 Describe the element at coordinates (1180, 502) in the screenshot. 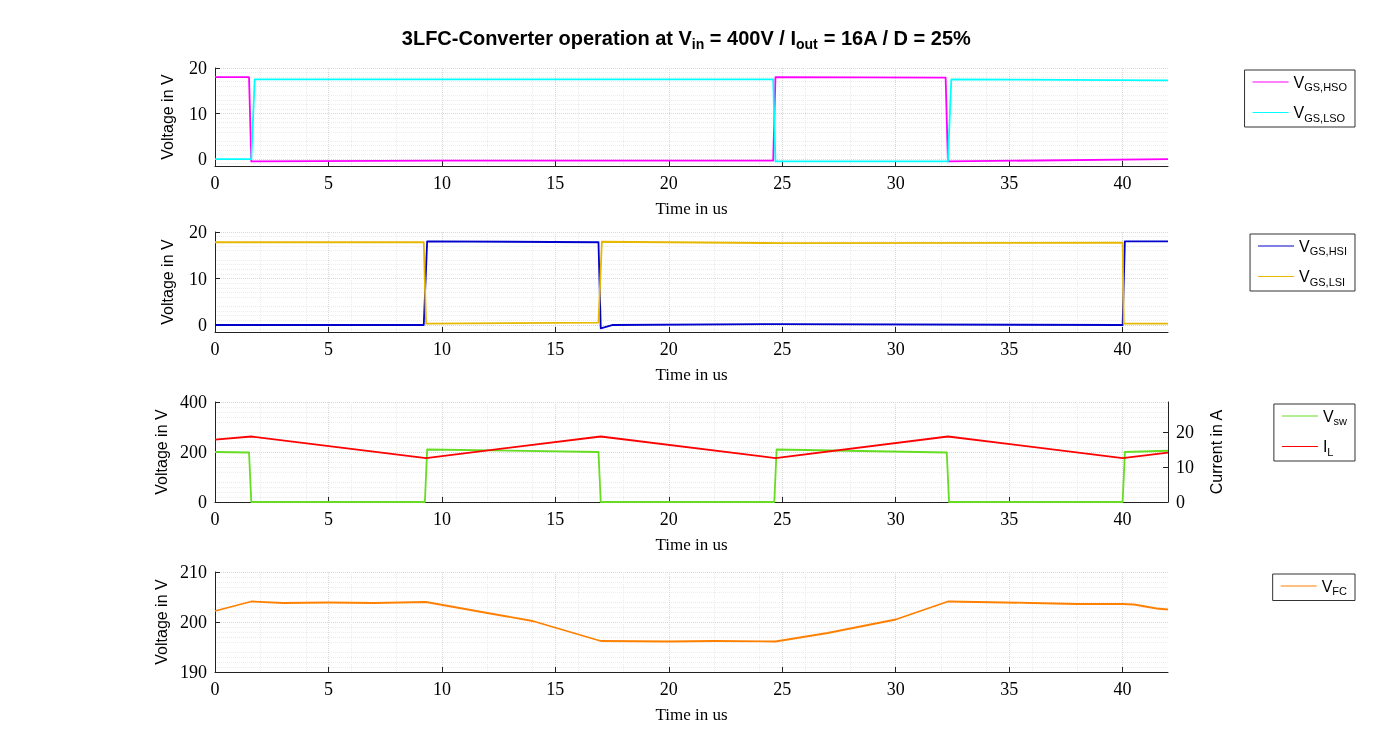

I see `y2-tick-label: 0` at that location.